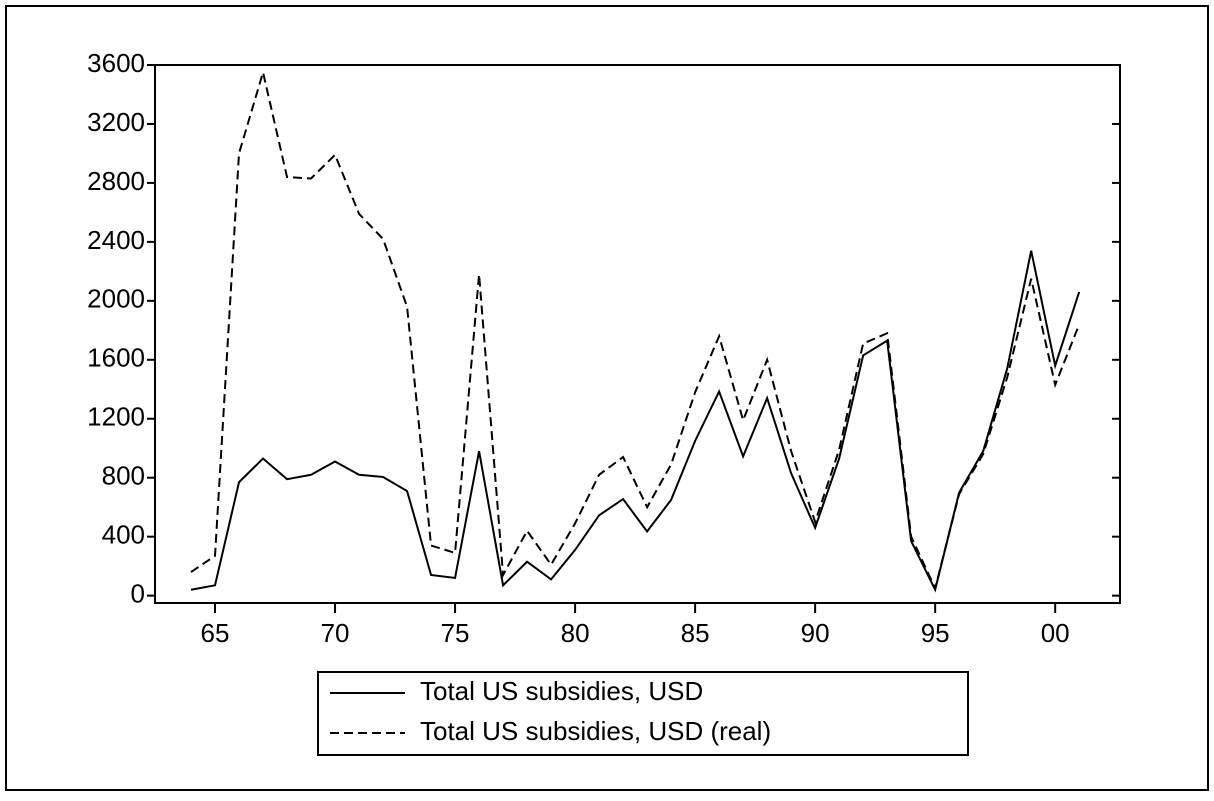 The width and height of the screenshot is (1214, 801). I want to click on y-tick-label: 800, so click(123, 476).